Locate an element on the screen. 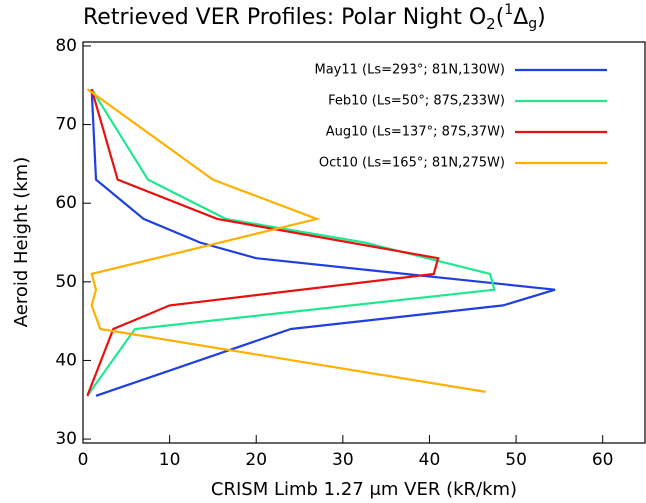  y-tick-label: 50 is located at coordinates (66, 282).